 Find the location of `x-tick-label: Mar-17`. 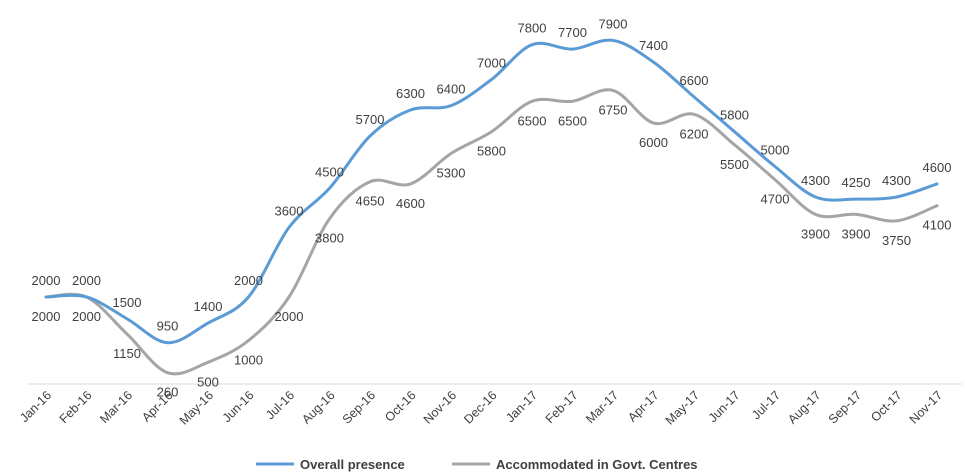

x-tick-label: Mar-17 is located at coordinates (602, 407).